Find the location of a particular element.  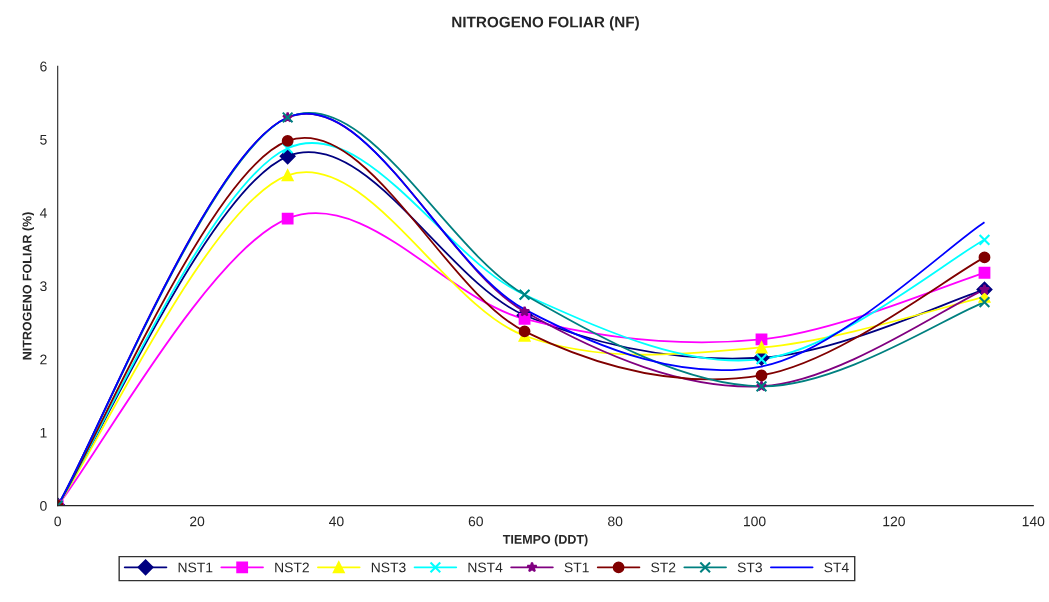

legend-label: ST4 is located at coordinates (836, 567).